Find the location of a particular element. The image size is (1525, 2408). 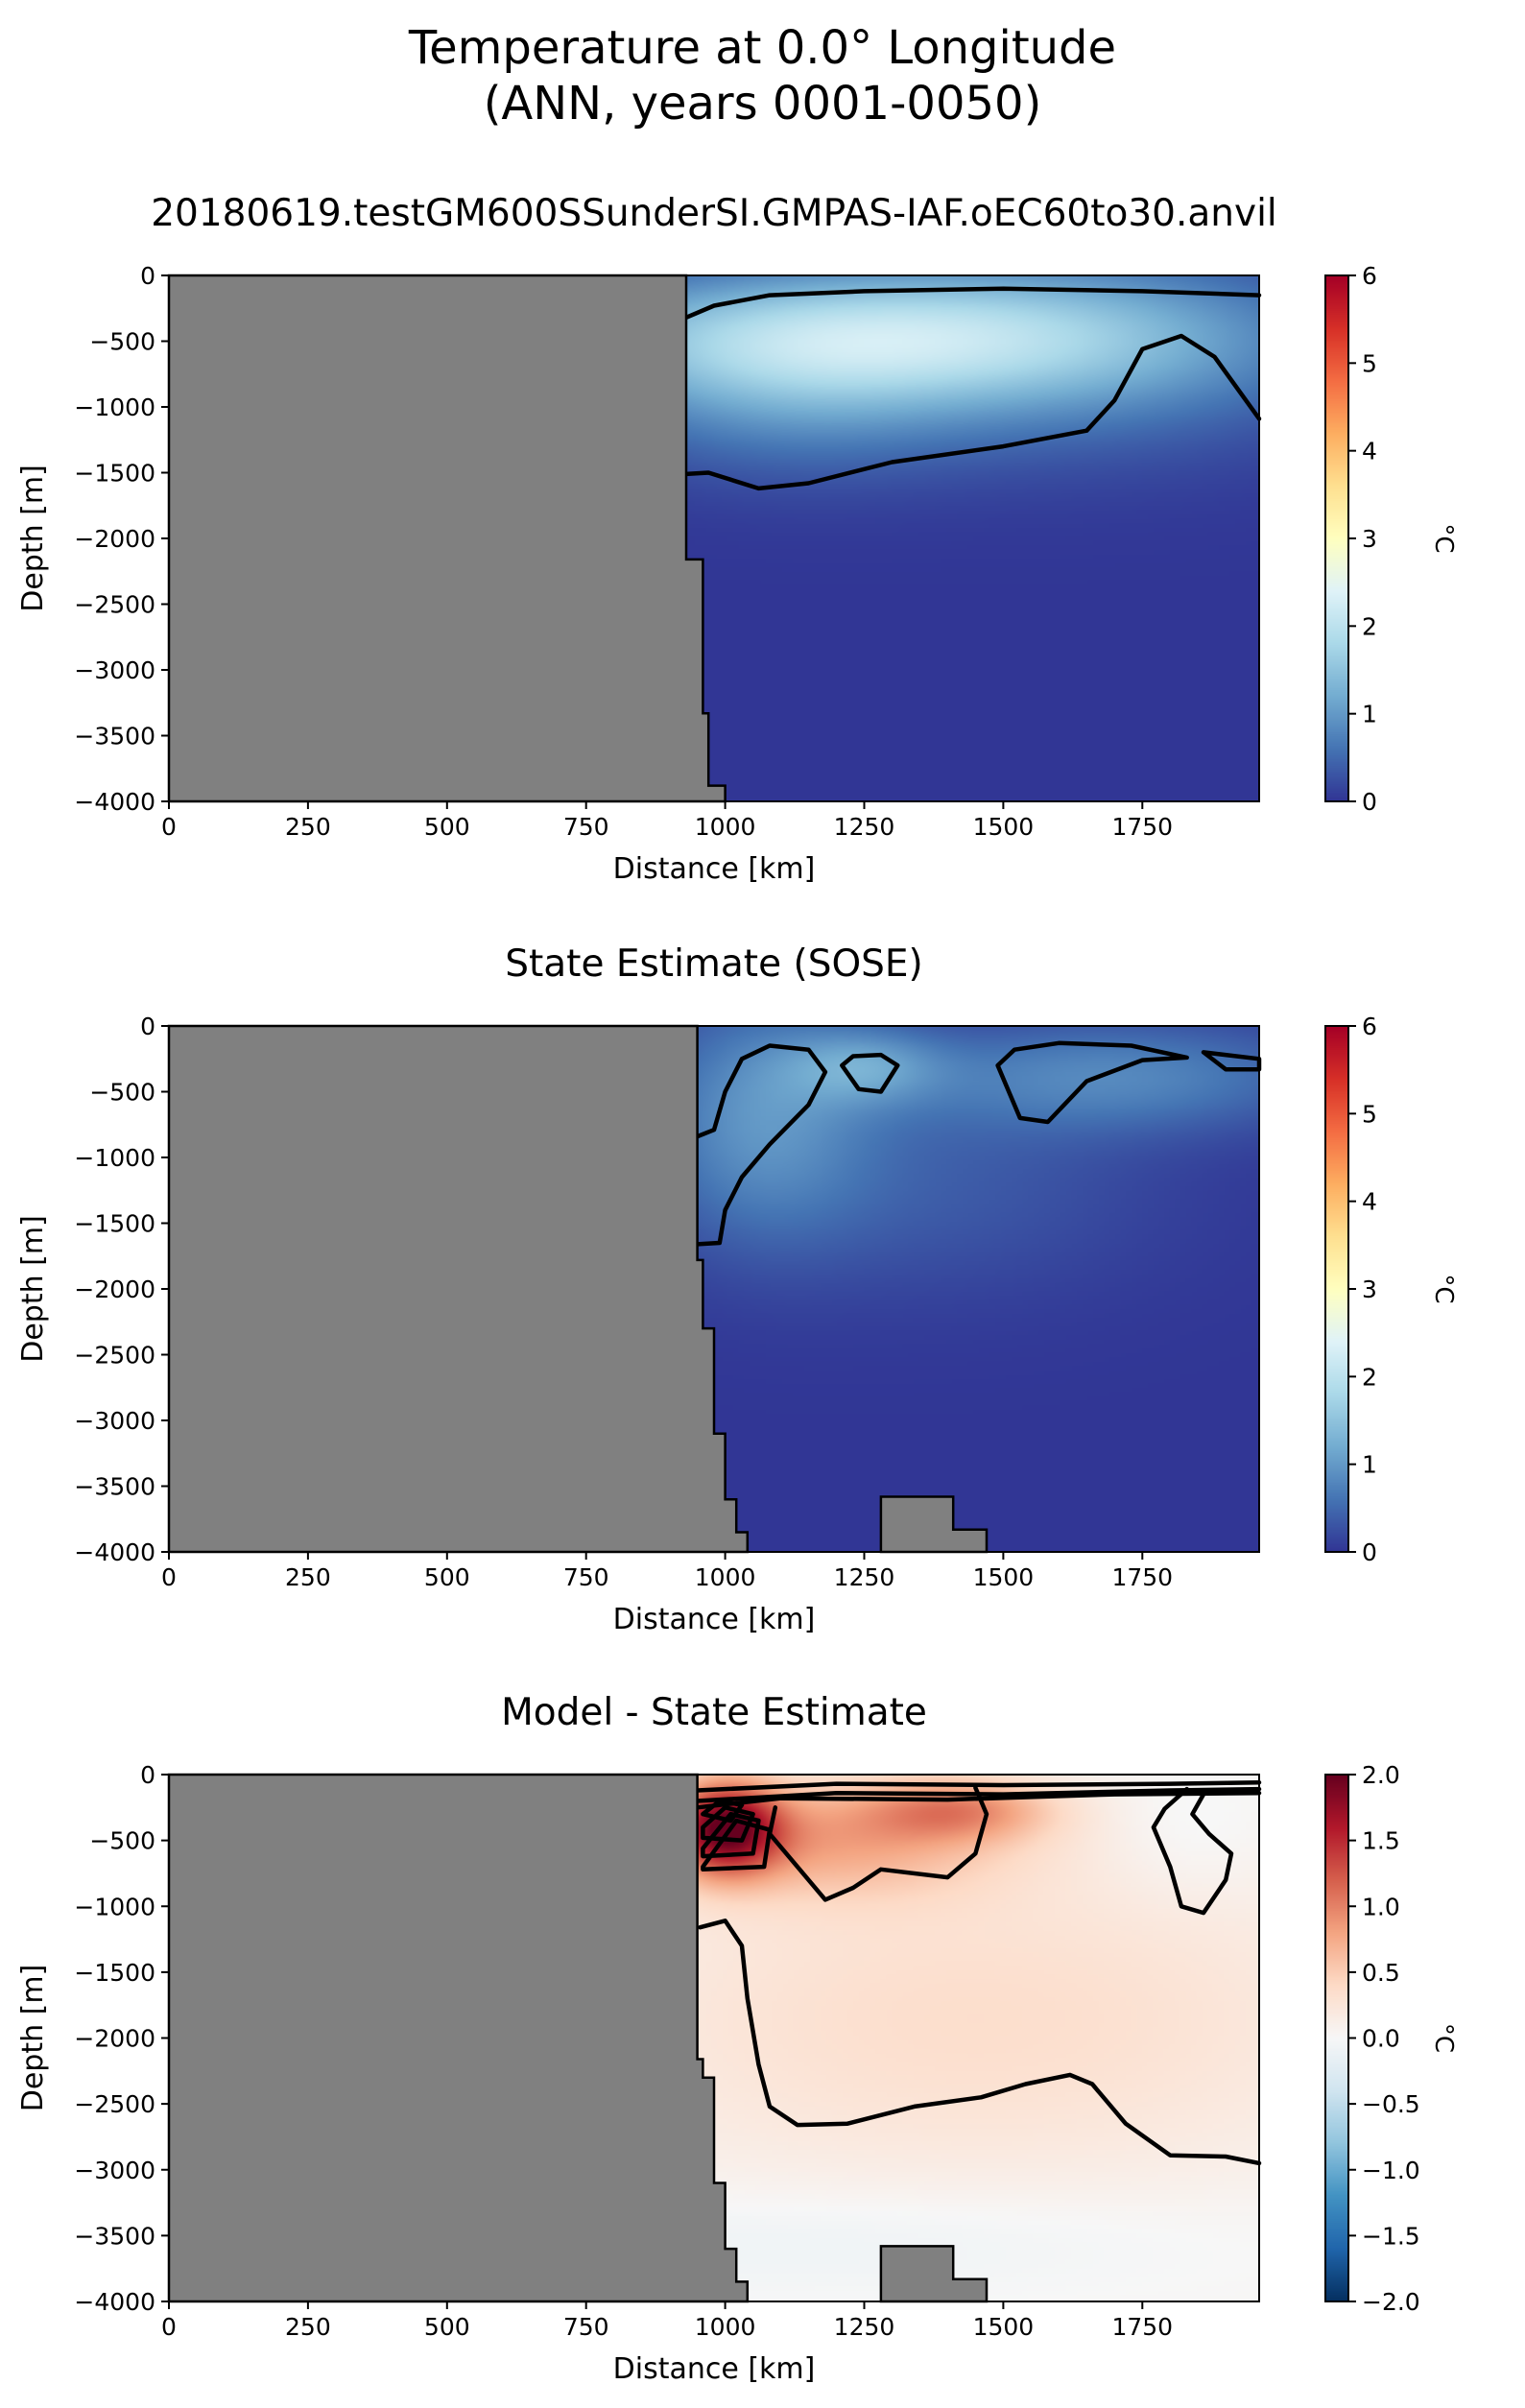

figure-title-line1: Temperature at 0.0° Longitude is located at coordinates (762, 48).